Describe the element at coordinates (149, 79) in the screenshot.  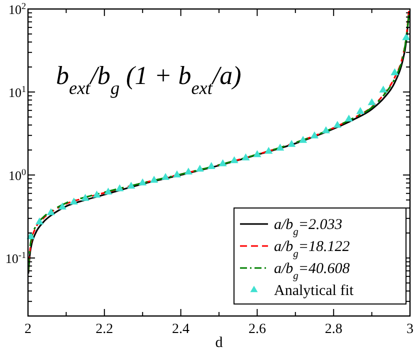
I see `annotation: b$_{ext}$/b$_{g}$ (1 + b$_{ext}$/a)` at that location.